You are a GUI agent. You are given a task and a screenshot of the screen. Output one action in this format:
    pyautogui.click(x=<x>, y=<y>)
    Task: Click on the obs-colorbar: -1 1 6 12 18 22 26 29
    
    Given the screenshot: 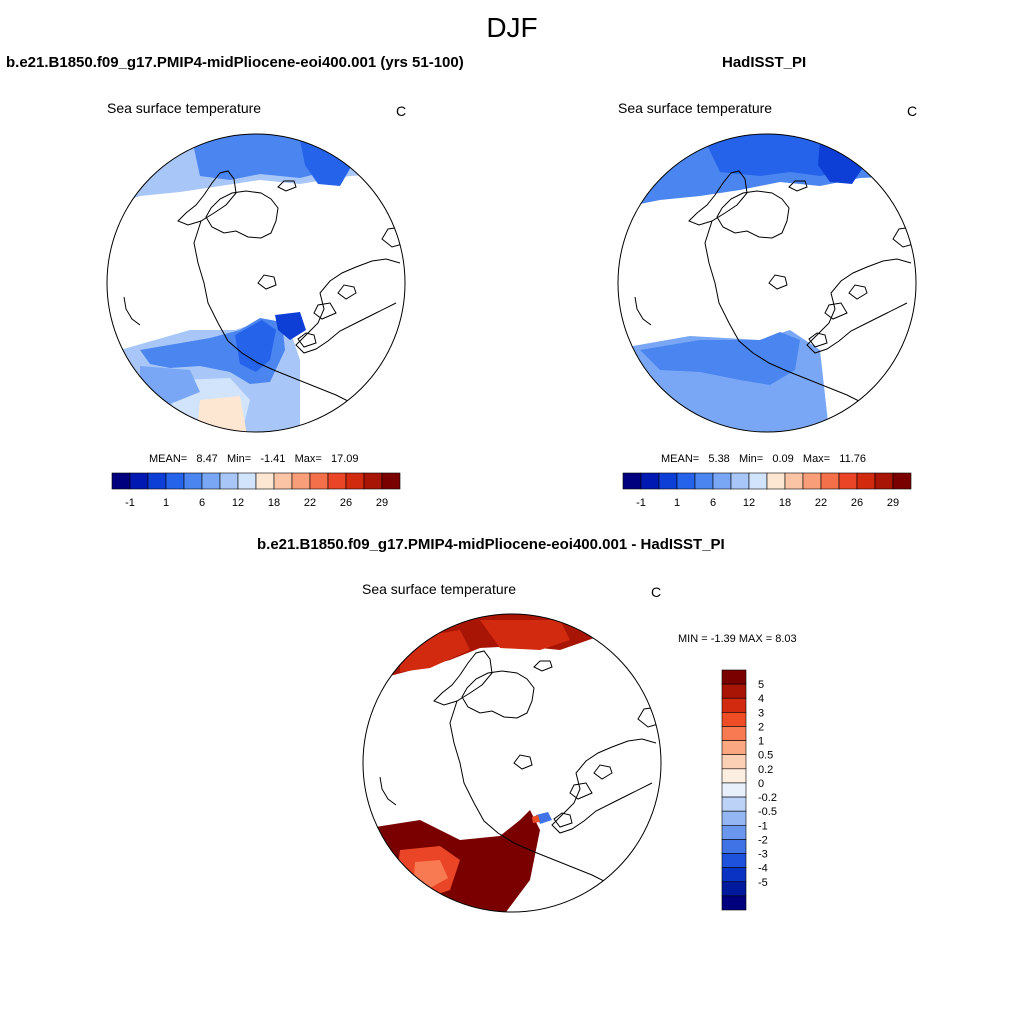 What is the action you would take?
    pyautogui.click(x=767, y=490)
    